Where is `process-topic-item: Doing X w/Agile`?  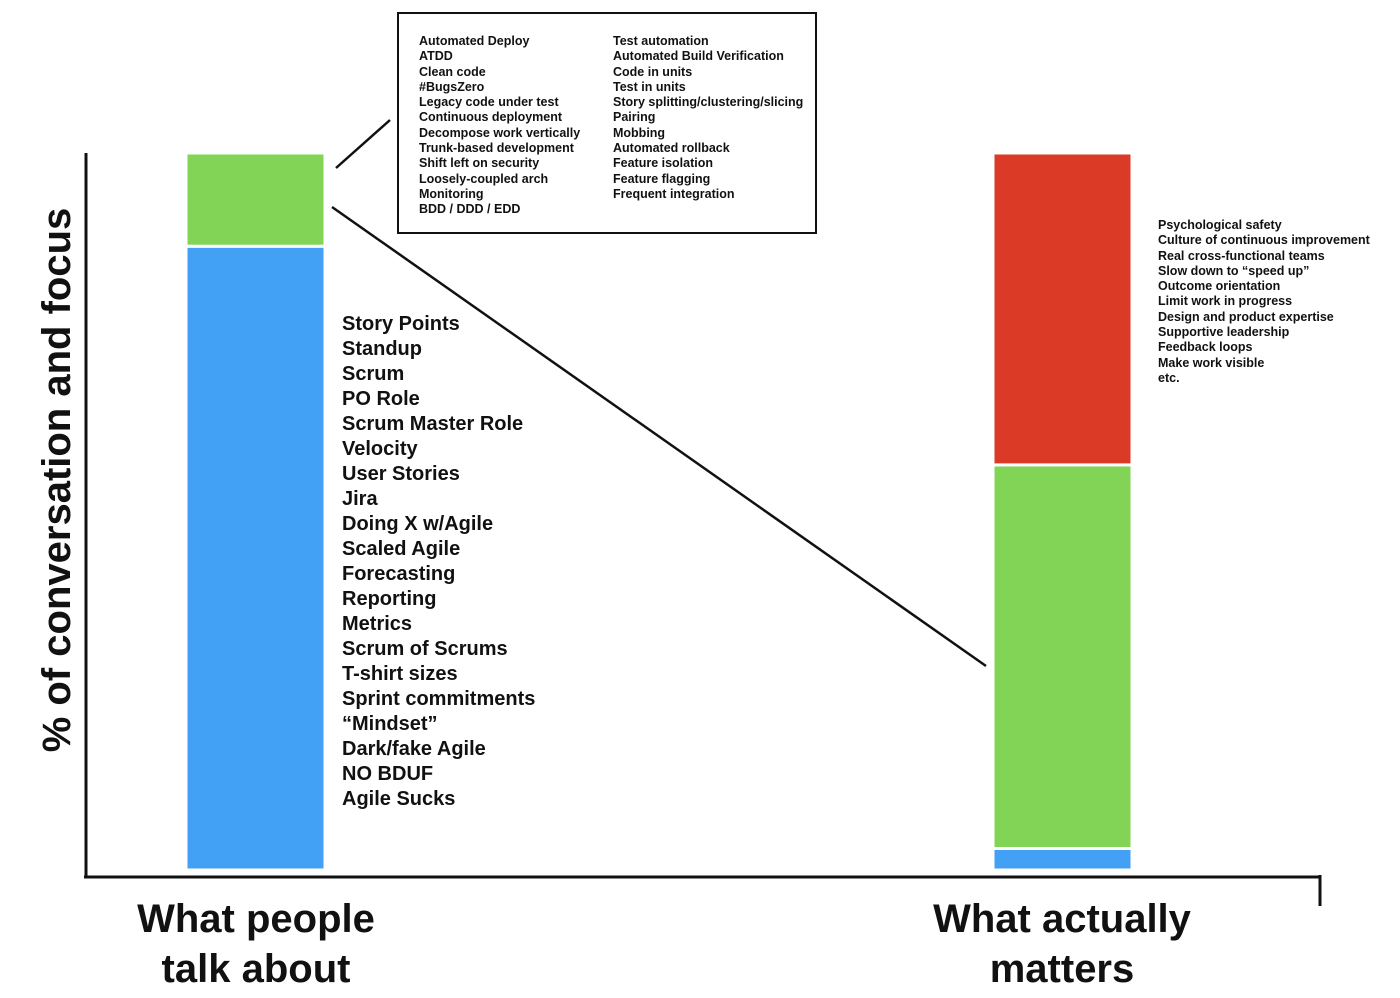
process-topic-item: Doing X w/Agile is located at coordinates (418, 524).